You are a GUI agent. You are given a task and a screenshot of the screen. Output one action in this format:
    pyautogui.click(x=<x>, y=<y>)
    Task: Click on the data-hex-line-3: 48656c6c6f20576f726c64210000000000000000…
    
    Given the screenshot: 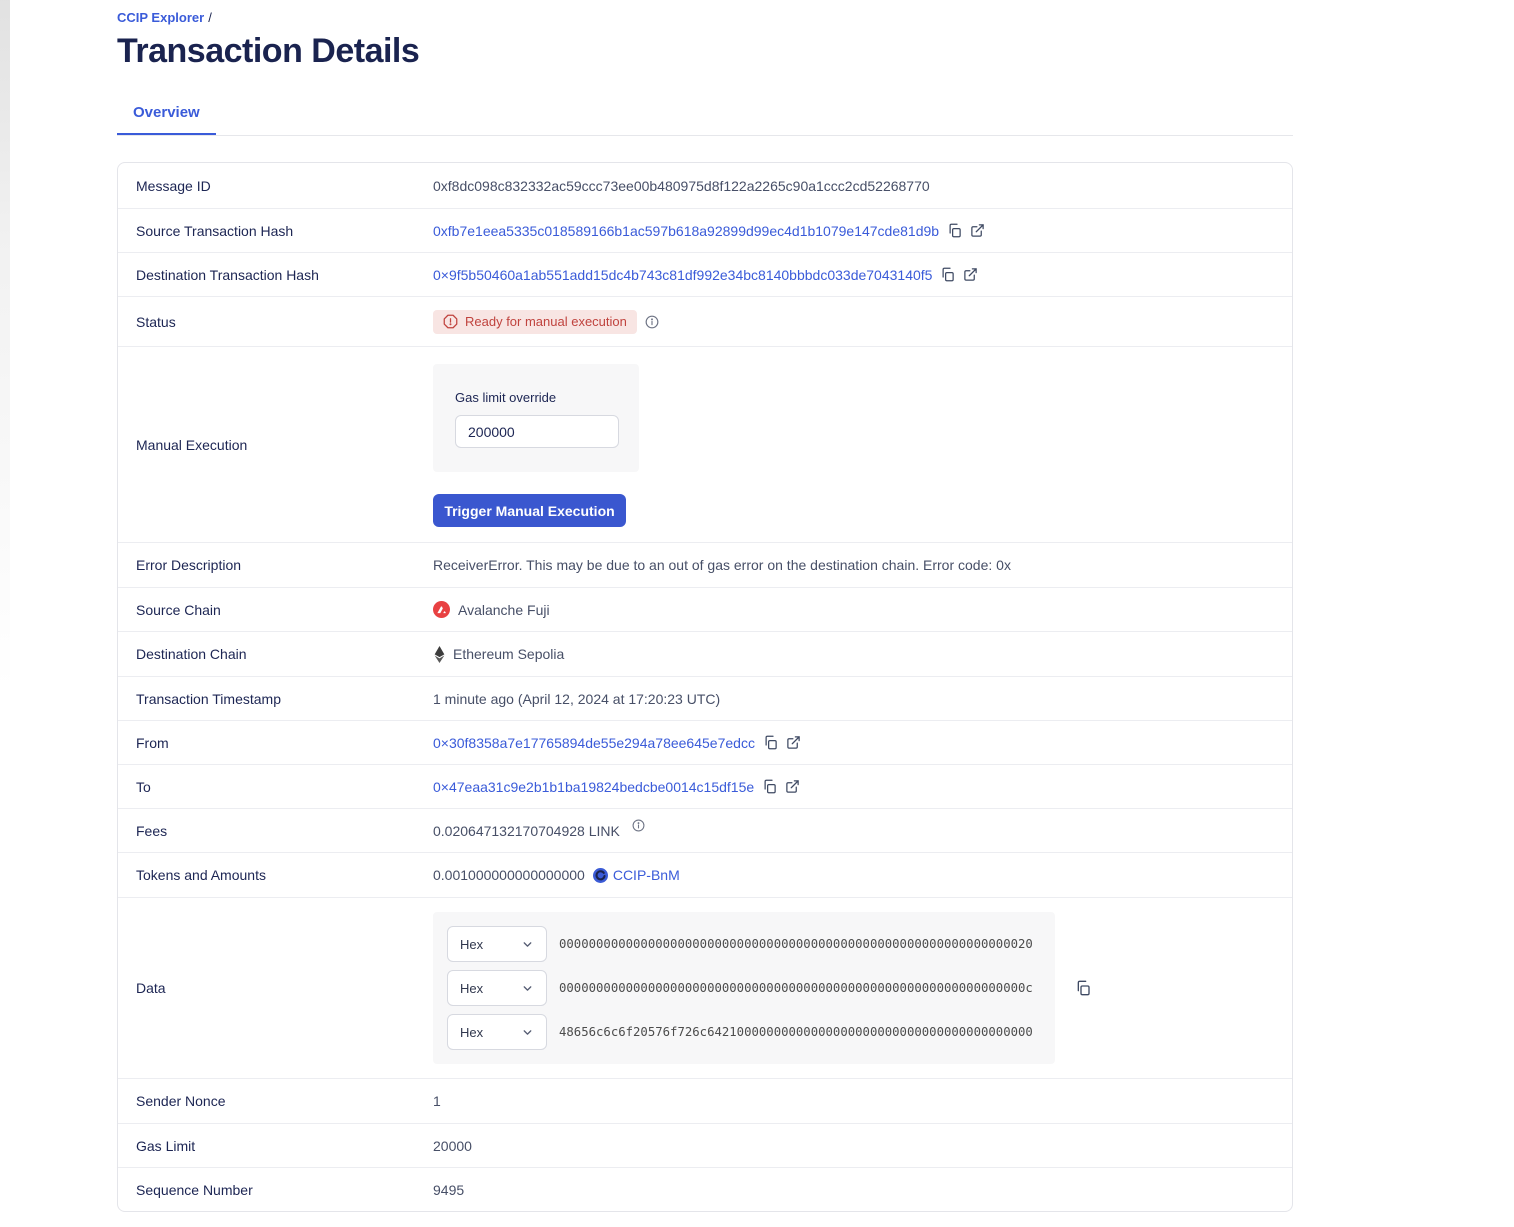 What is the action you would take?
    pyautogui.click(x=796, y=1032)
    